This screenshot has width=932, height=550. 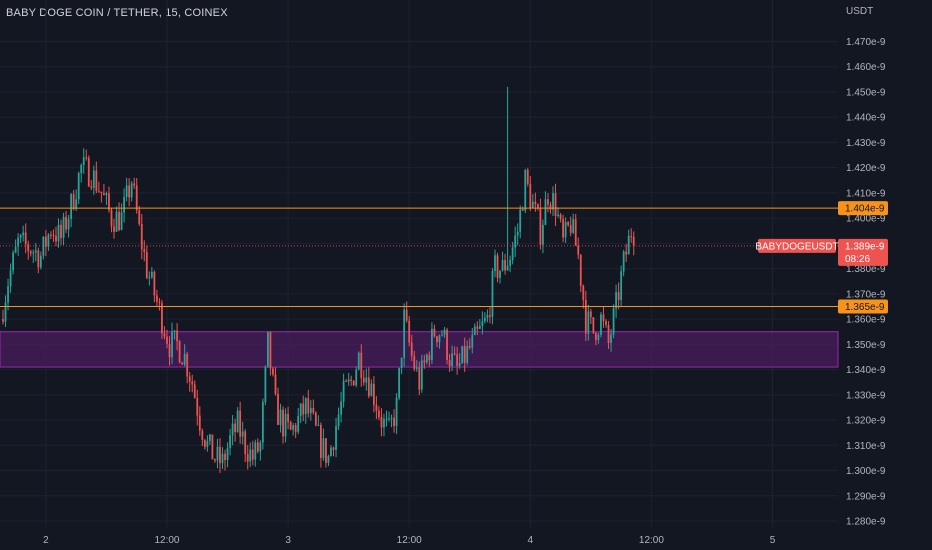 What do you see at coordinates (863, 208) in the screenshot?
I see `level-price-label-bg` at bounding box center [863, 208].